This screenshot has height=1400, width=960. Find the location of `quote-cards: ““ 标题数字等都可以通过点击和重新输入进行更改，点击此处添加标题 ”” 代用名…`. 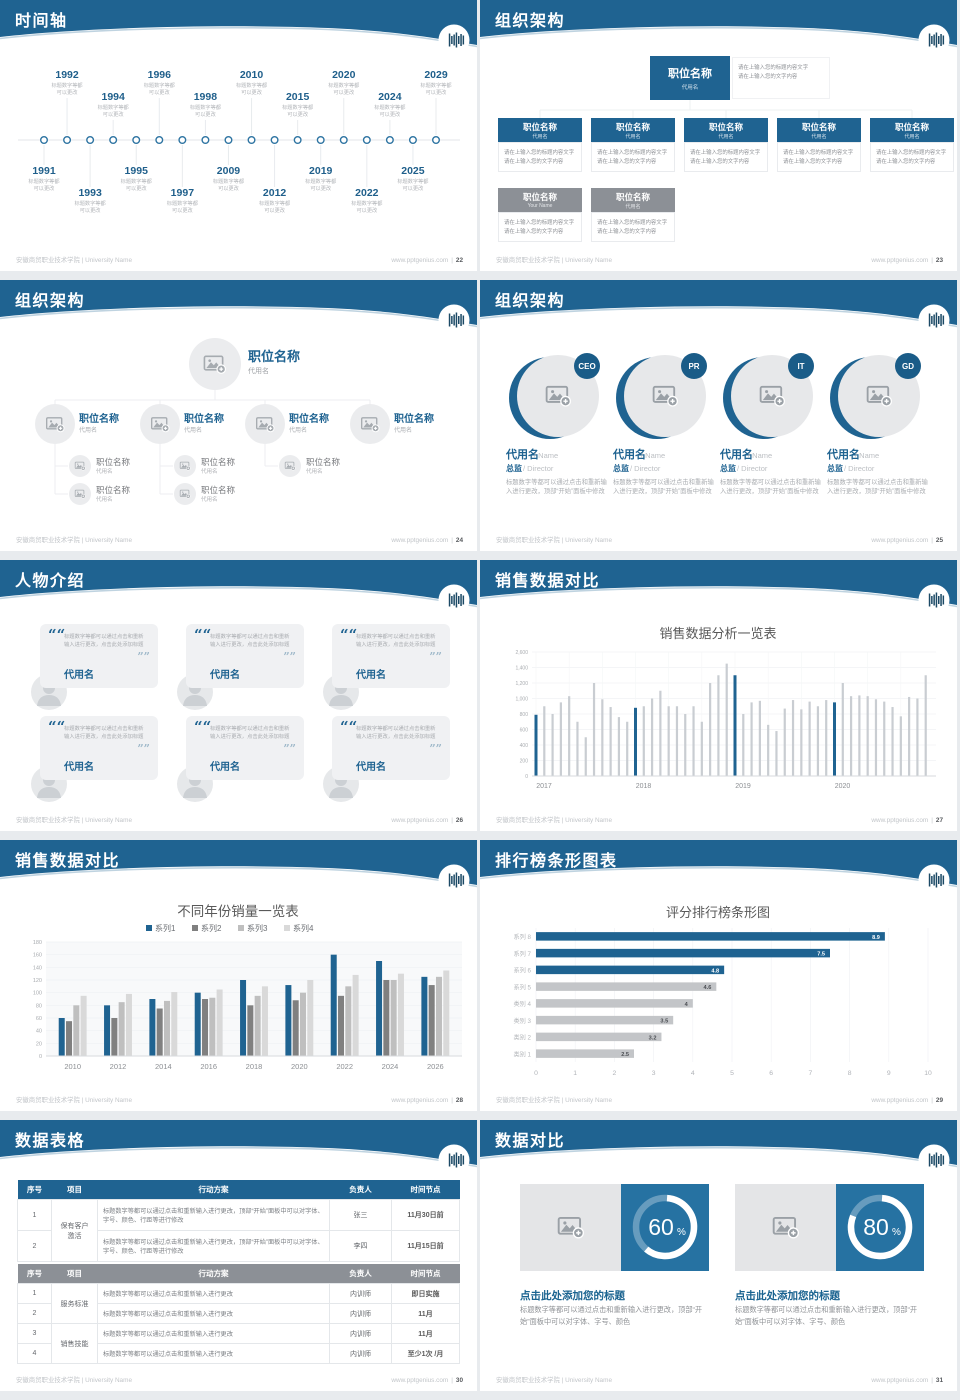

quote-cards: ““ 标题数字等都可以通过点击和重新输入进行更改，点击此处添加标题 ”” 代用名… is located at coordinates (238, 711).